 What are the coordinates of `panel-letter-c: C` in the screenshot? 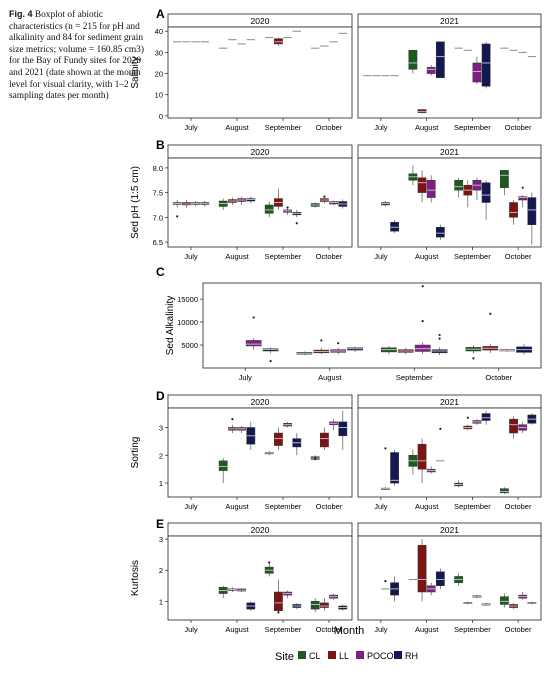 It's located at (160, 272).